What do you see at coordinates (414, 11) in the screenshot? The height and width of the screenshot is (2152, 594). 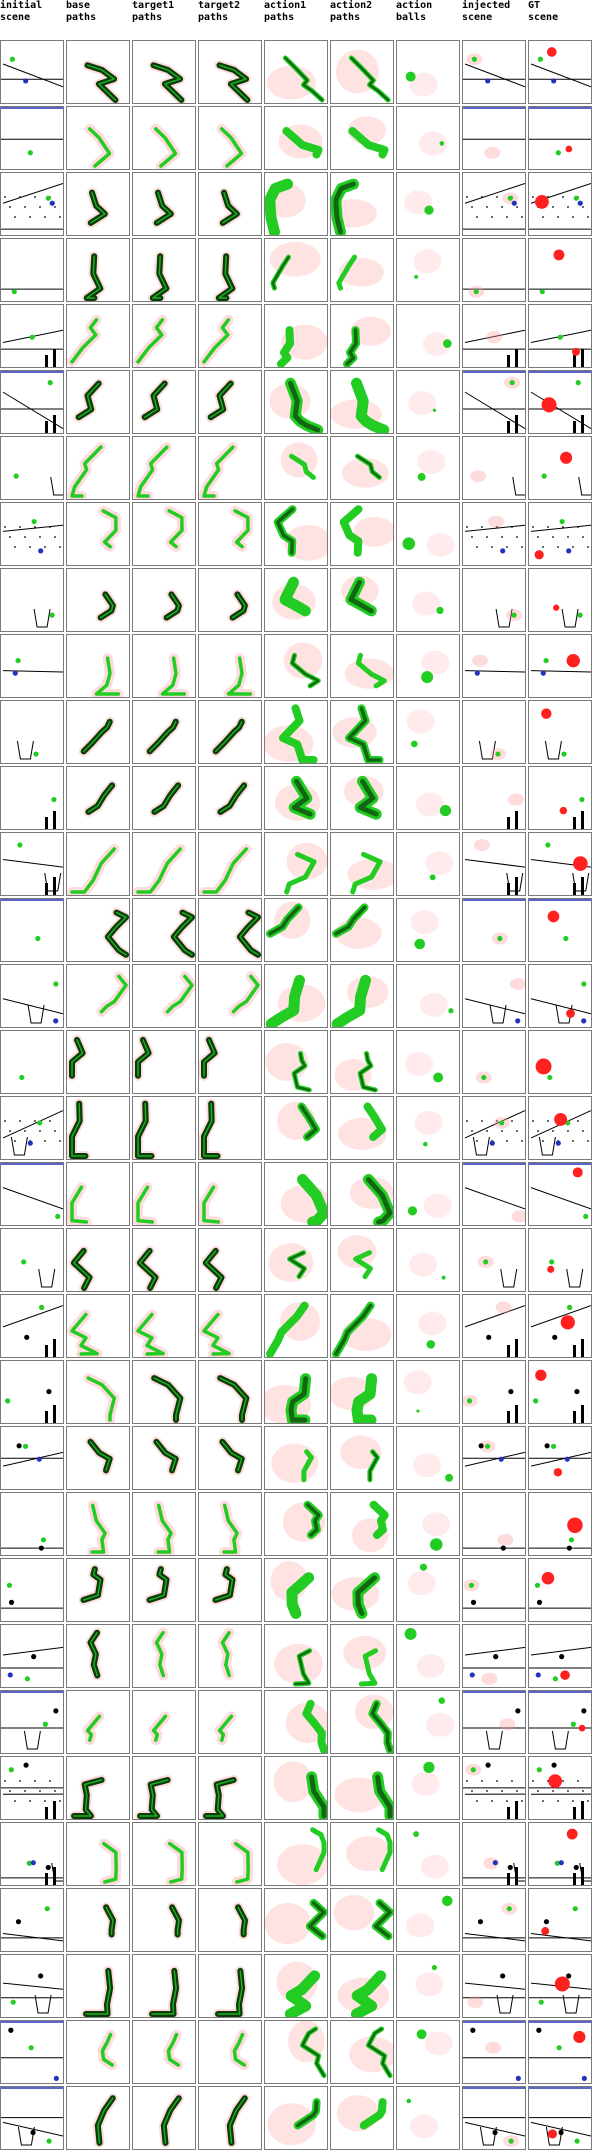 I see `header-action-balls: action balls` at bounding box center [414, 11].